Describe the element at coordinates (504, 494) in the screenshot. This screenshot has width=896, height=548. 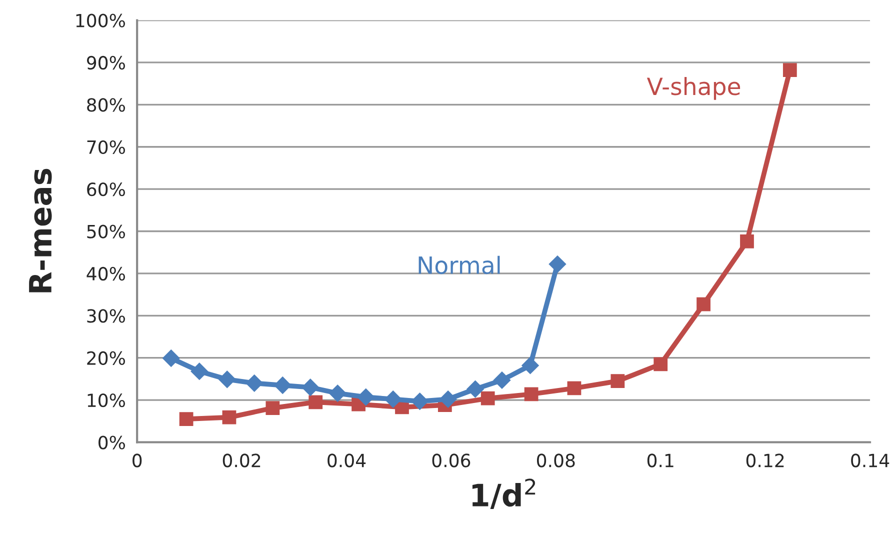
I see `x-axis-title: 1/d$^{2}$` at that location.